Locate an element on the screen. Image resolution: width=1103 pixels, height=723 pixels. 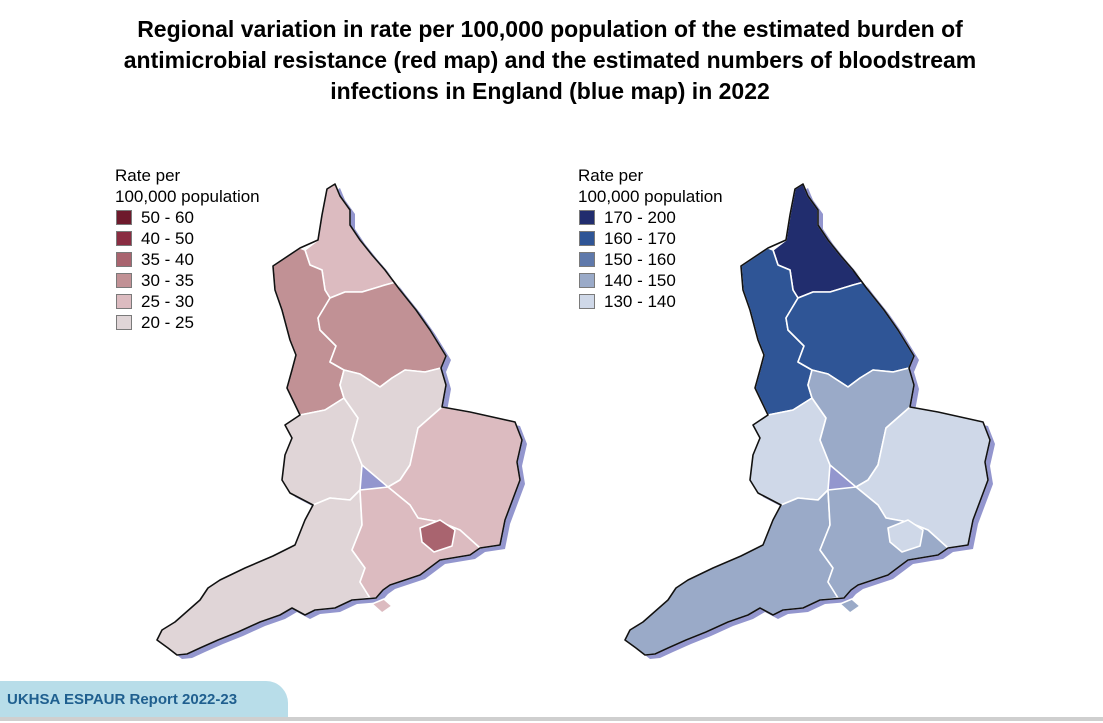
red-legend-item: 35 - 40 is located at coordinates (188, 259).